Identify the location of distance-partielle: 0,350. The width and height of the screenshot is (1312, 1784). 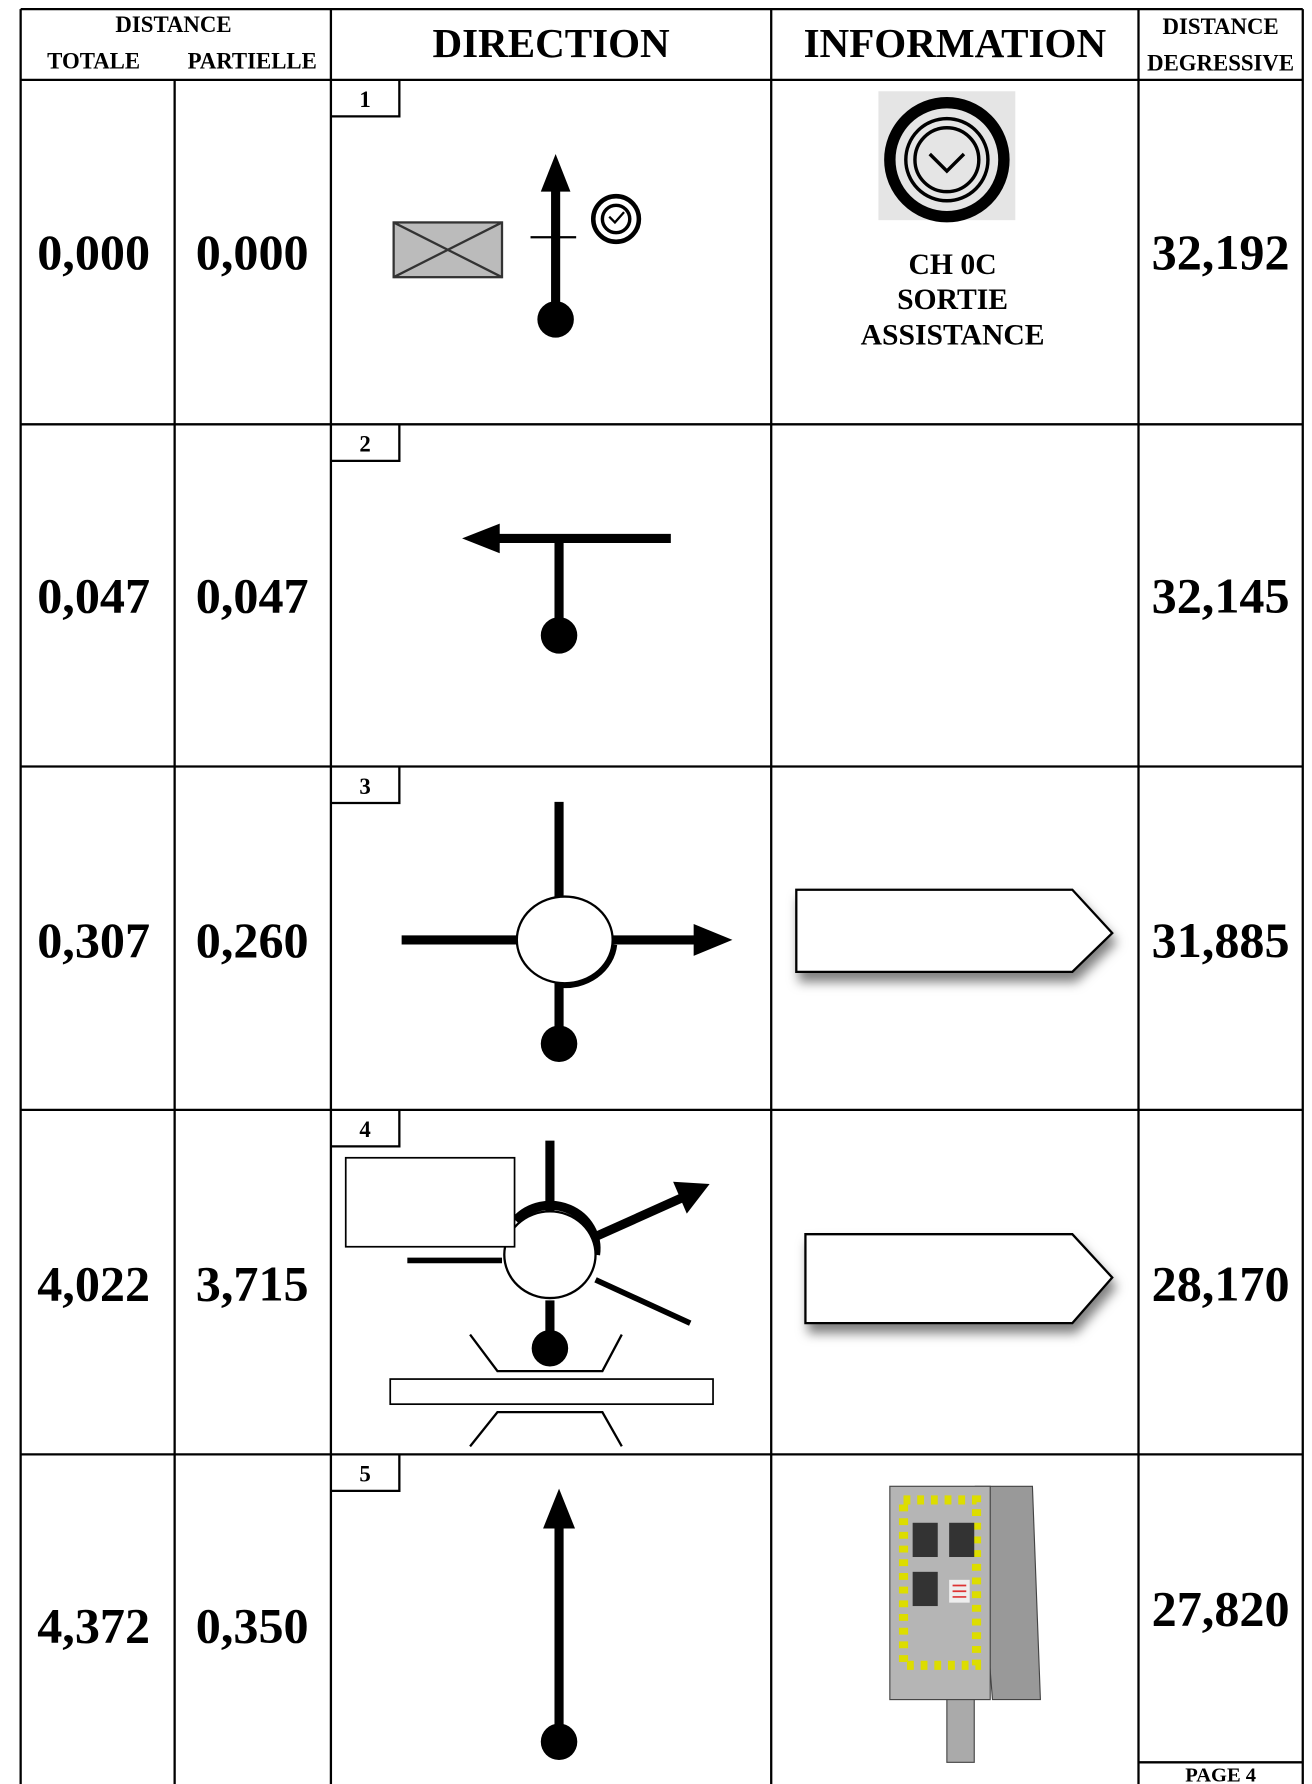
(252, 1626).